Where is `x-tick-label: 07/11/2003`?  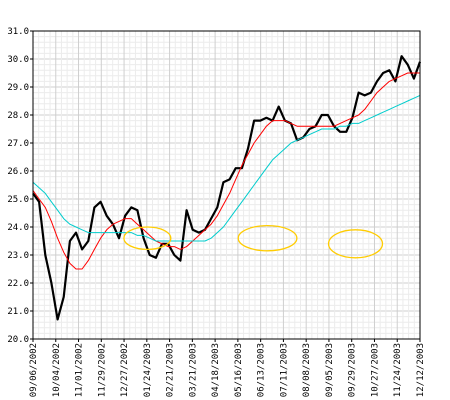 x-tick-label: 07/11/2003 is located at coordinates (284, 370).